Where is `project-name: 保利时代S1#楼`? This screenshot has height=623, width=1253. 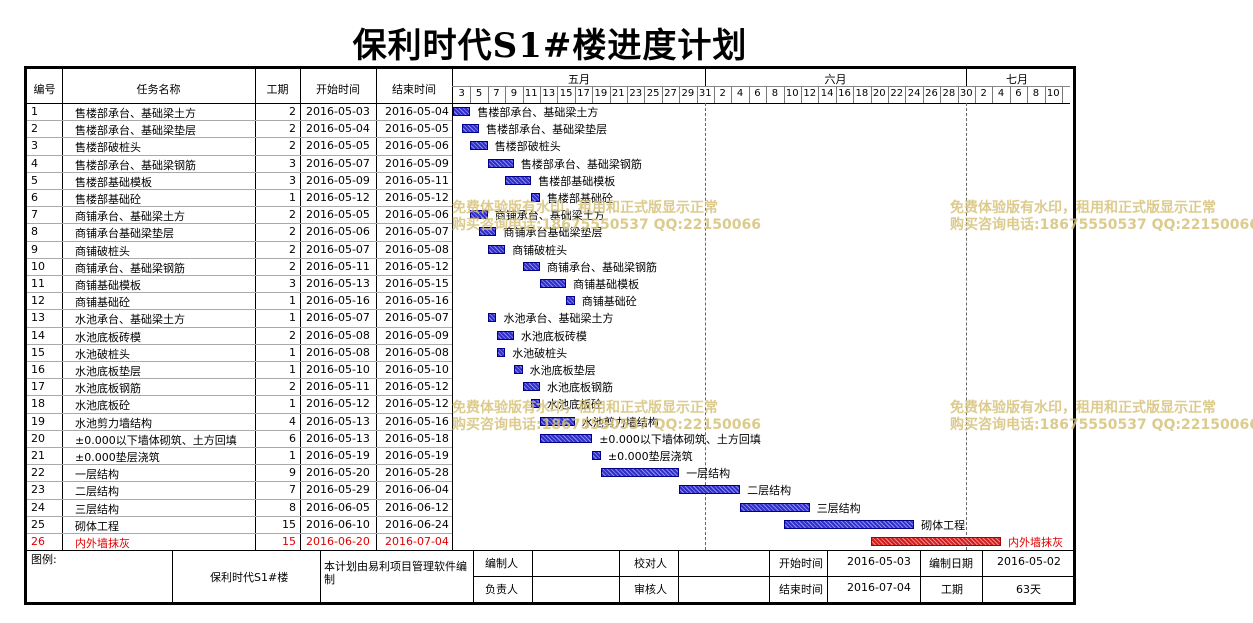
project-name: 保利时代S1#楼 is located at coordinates (249, 577).